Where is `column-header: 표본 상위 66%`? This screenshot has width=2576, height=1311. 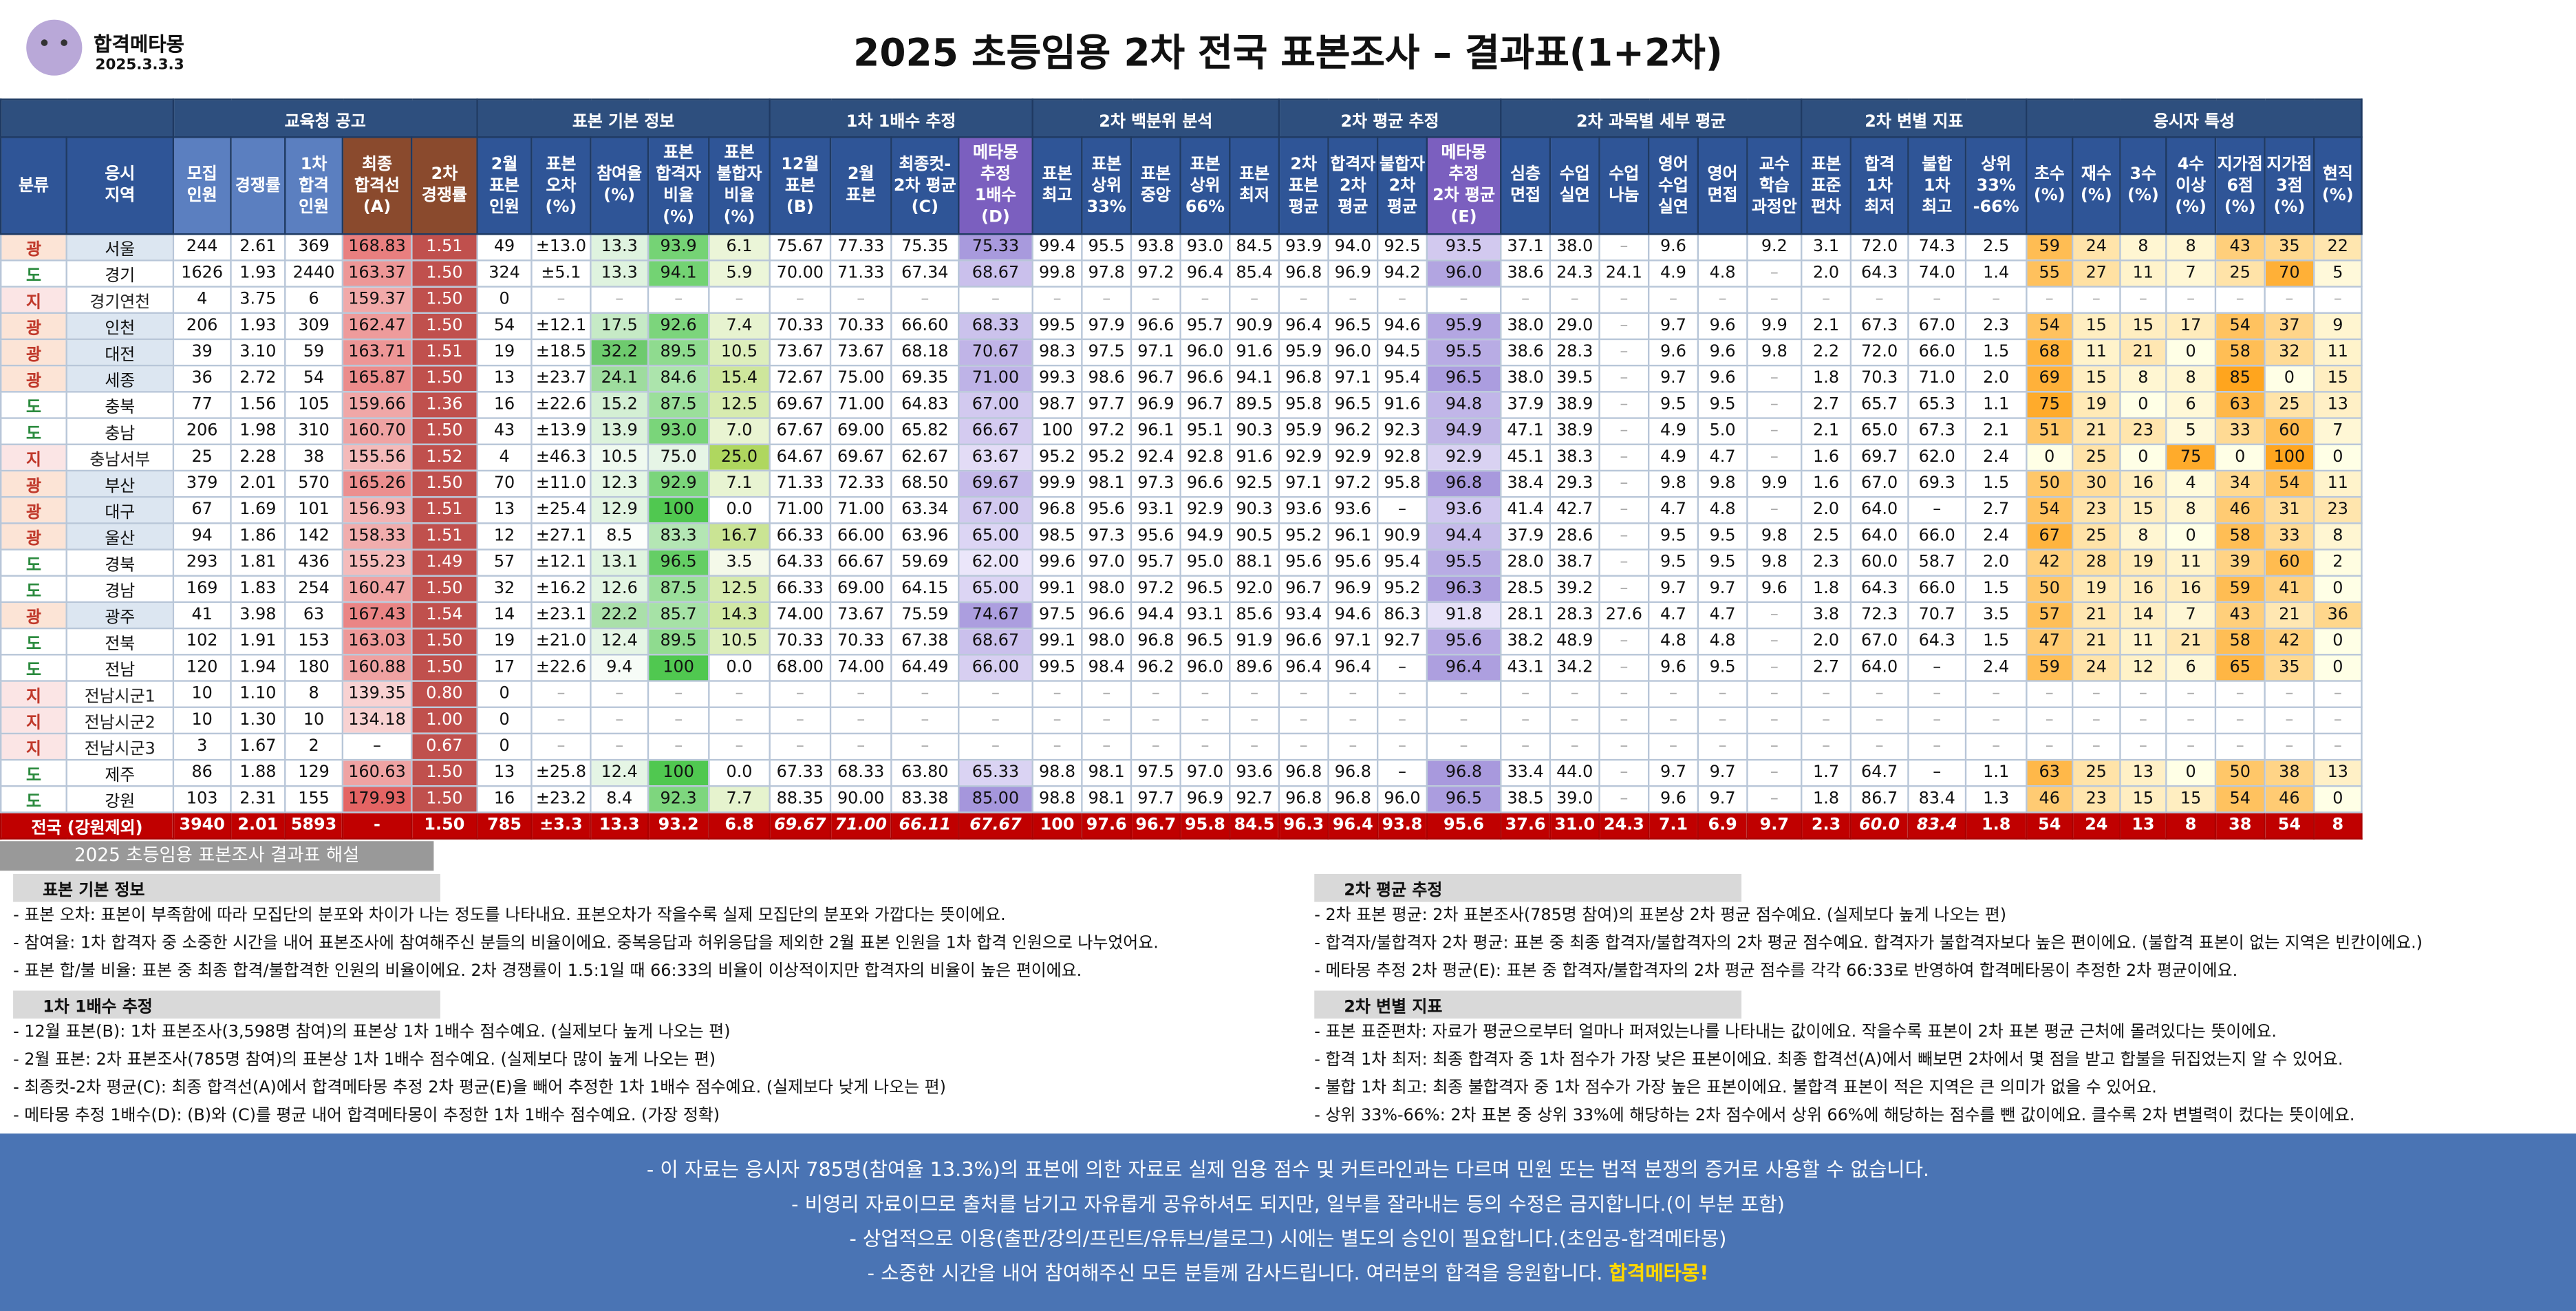 column-header: 표본 상위 66% is located at coordinates (1205, 186).